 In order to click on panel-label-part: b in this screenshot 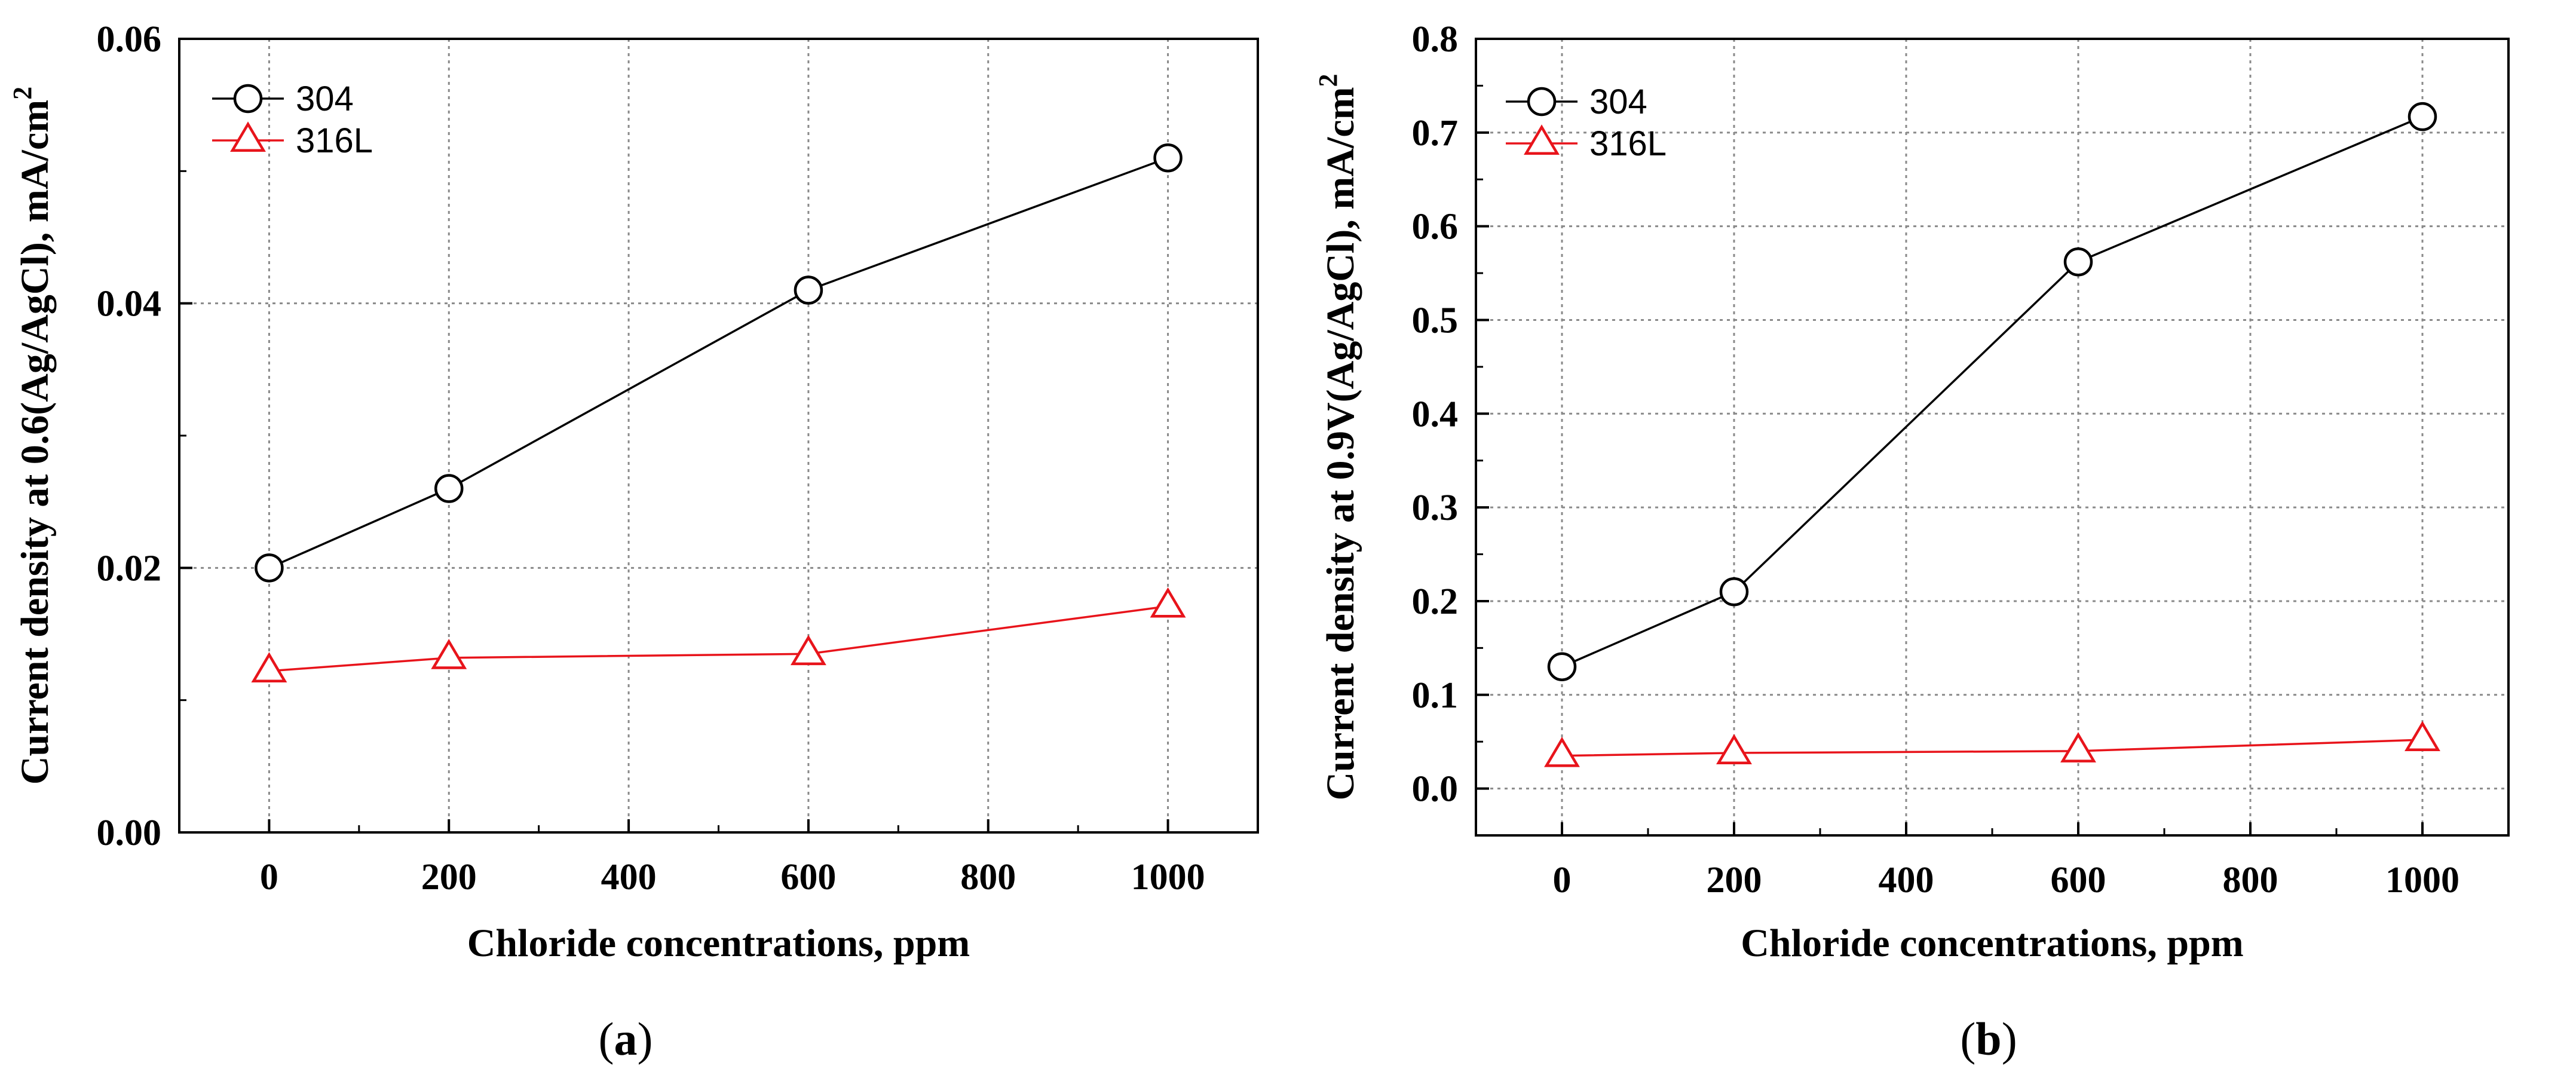, I will do `click(1988, 1039)`.